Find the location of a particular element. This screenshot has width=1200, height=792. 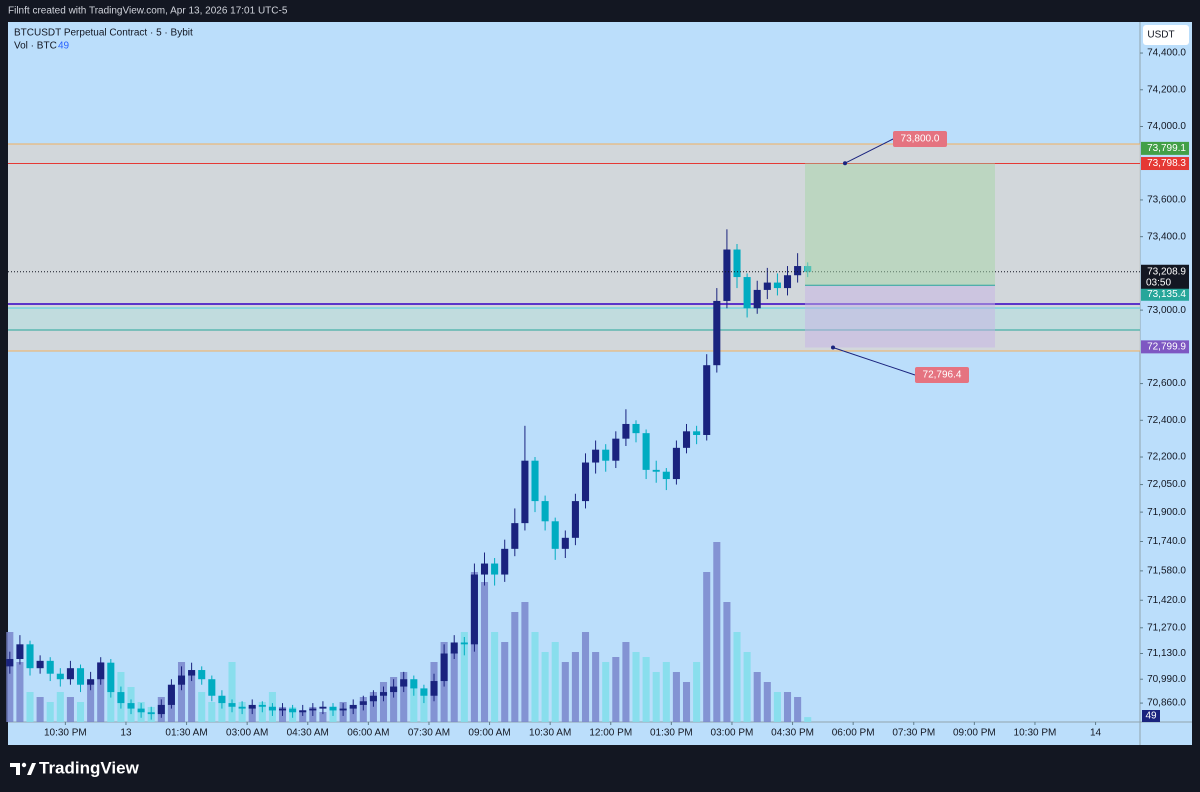

y-tick-label: 71,580.0 is located at coordinates (1166, 571).